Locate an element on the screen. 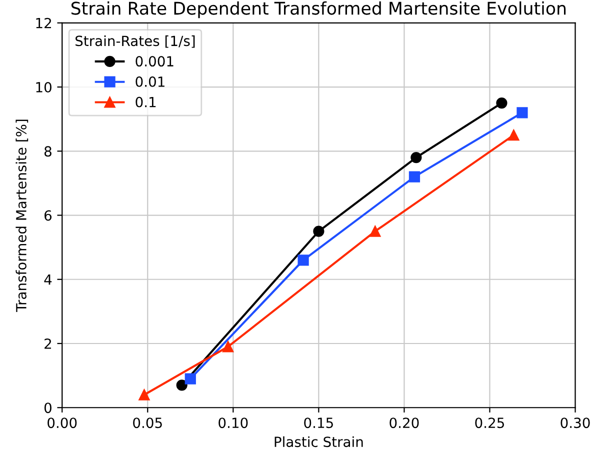 This screenshot has width=603, height=458. y-tick-label: 8 is located at coordinates (48, 151).